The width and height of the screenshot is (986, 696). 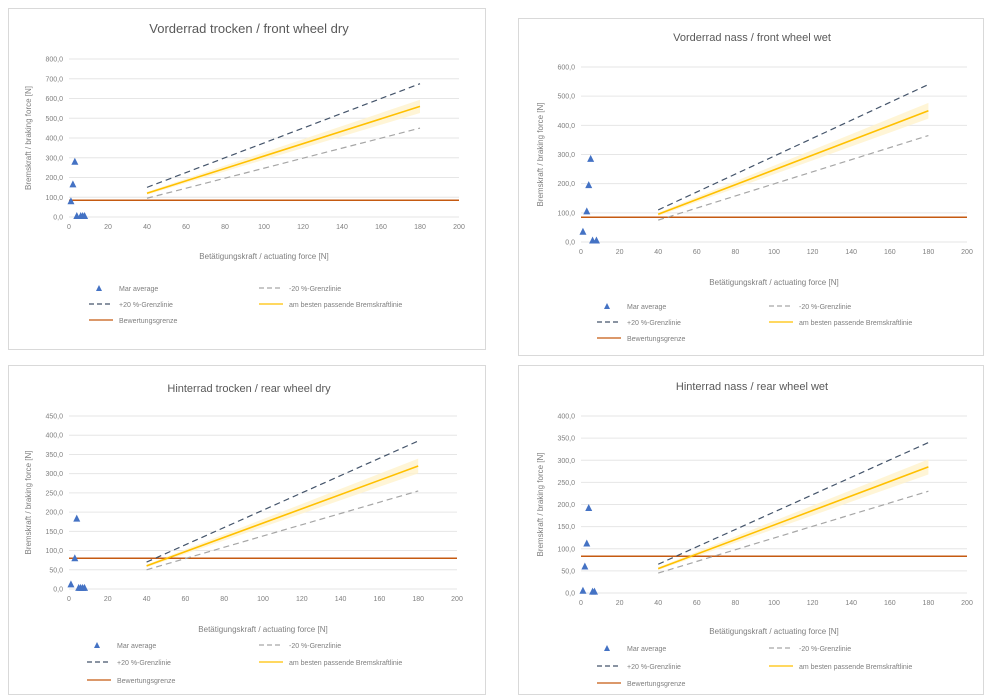 What do you see at coordinates (381, 227) in the screenshot?
I see `x-tick-label: 160` at bounding box center [381, 227].